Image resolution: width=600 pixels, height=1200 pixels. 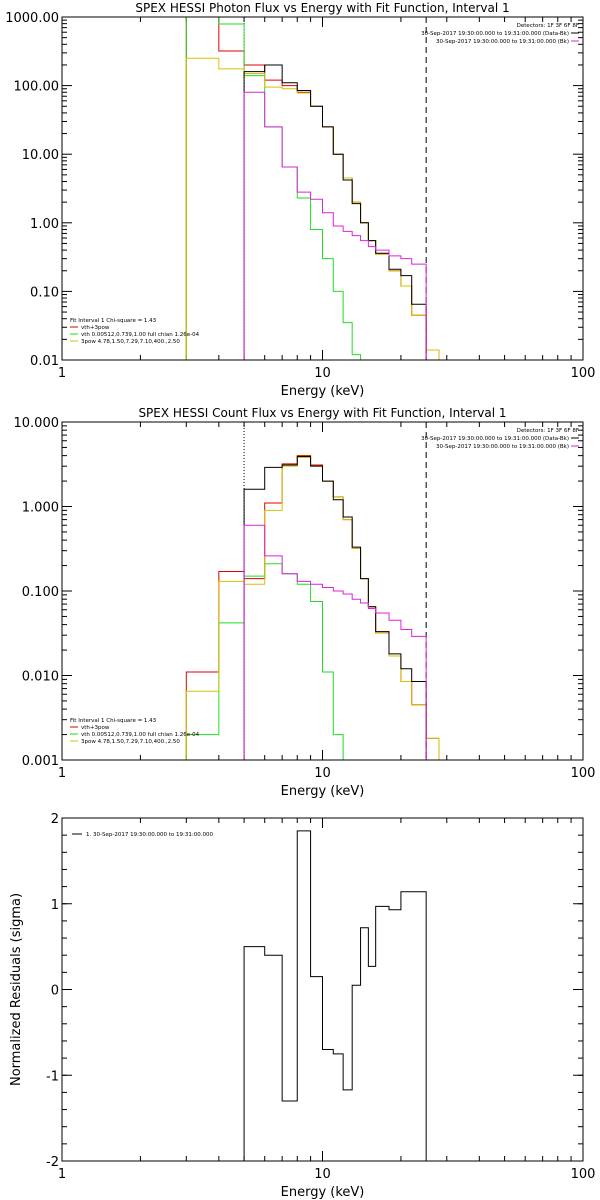 I want to click on y-tick-label: 0.01, so click(x=44, y=361).